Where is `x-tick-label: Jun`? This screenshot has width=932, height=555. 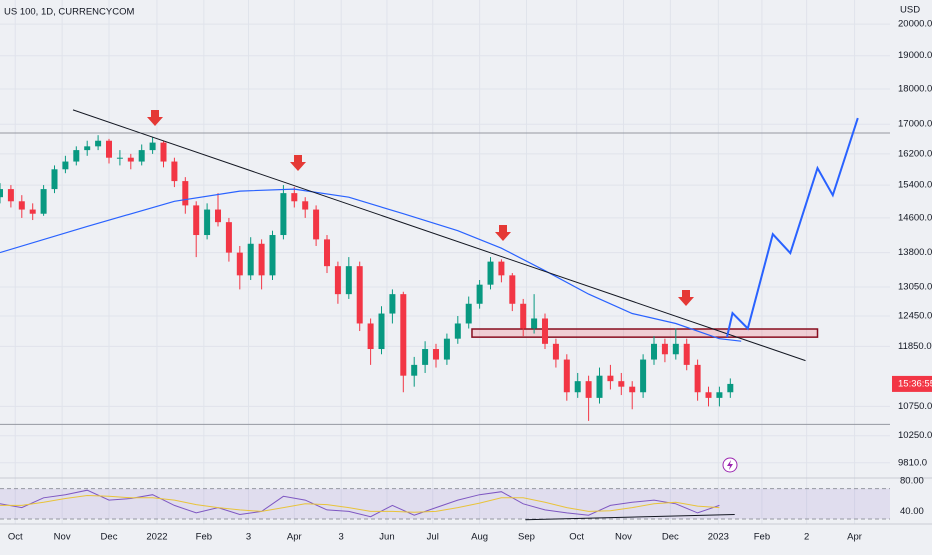
x-tick-label: Jun is located at coordinates (386, 537).